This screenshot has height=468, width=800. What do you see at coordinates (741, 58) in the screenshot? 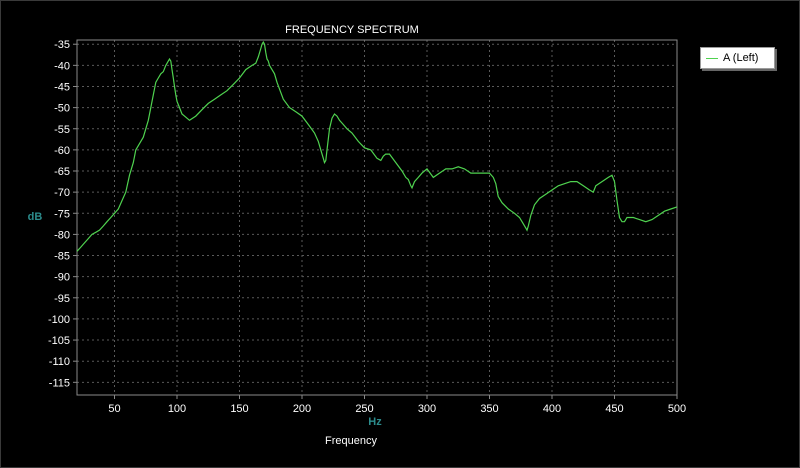
I see `legend-label-a-left: A (Left)` at bounding box center [741, 58].